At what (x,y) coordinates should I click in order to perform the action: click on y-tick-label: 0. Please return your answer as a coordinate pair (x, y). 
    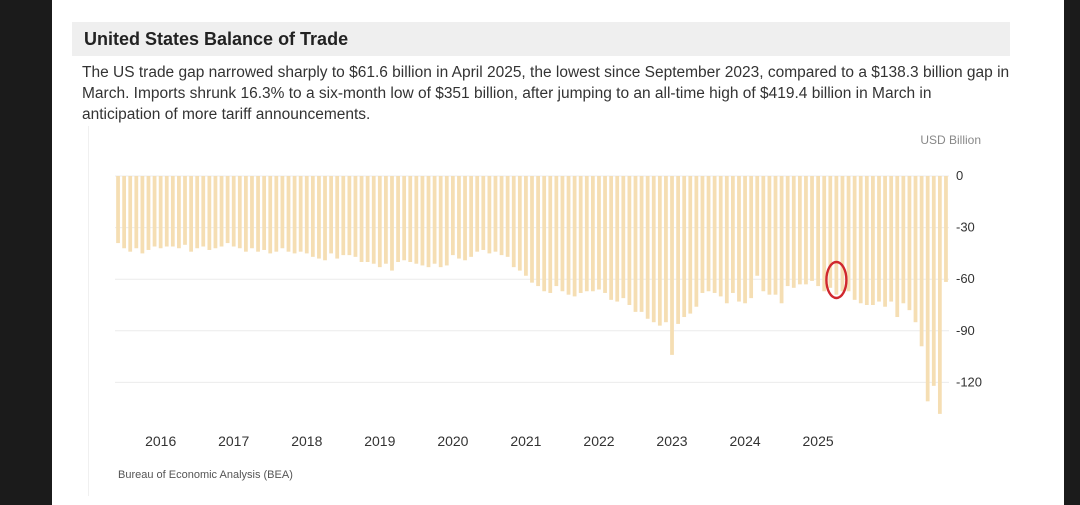
    Looking at the image, I should click on (959, 175).